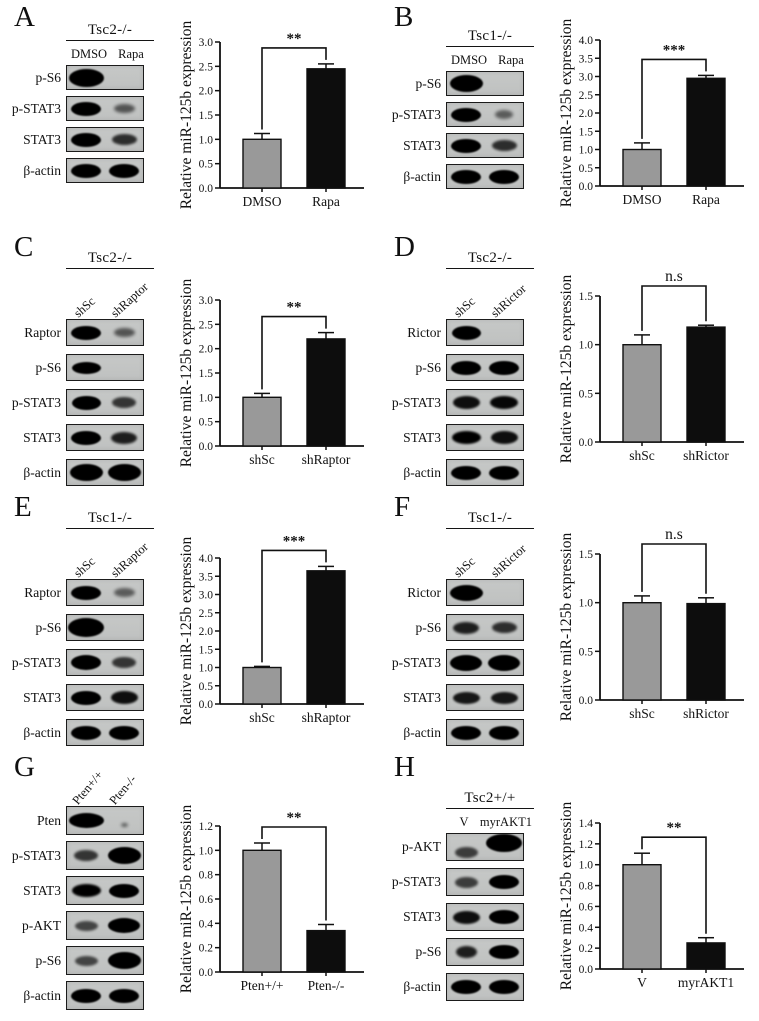 Image resolution: width=759 pixels, height=1021 pixels. What do you see at coordinates (586, 652) in the screenshot?
I see `y-tick-label: 0.5` at bounding box center [586, 652].